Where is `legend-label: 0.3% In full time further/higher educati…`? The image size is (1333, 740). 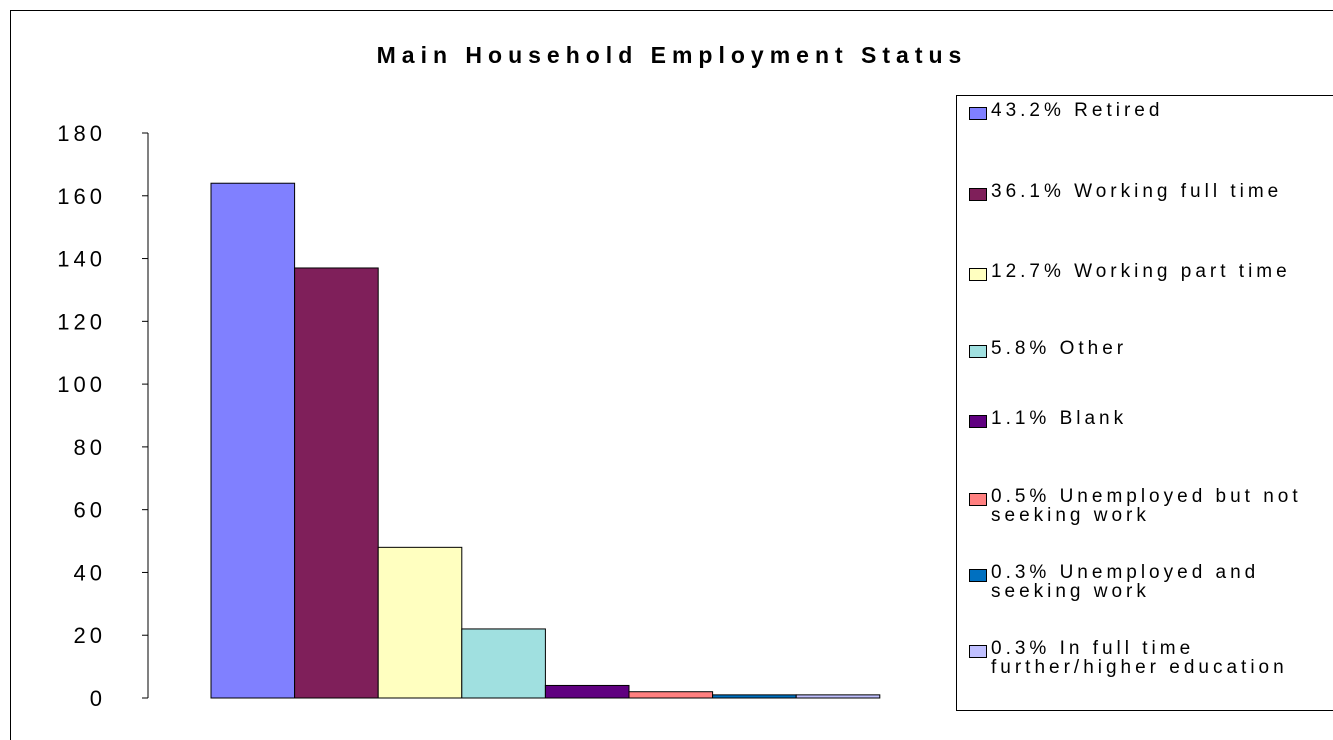
legend-label: 0.3% In full time further/higher educati… is located at coordinates (1139, 658).